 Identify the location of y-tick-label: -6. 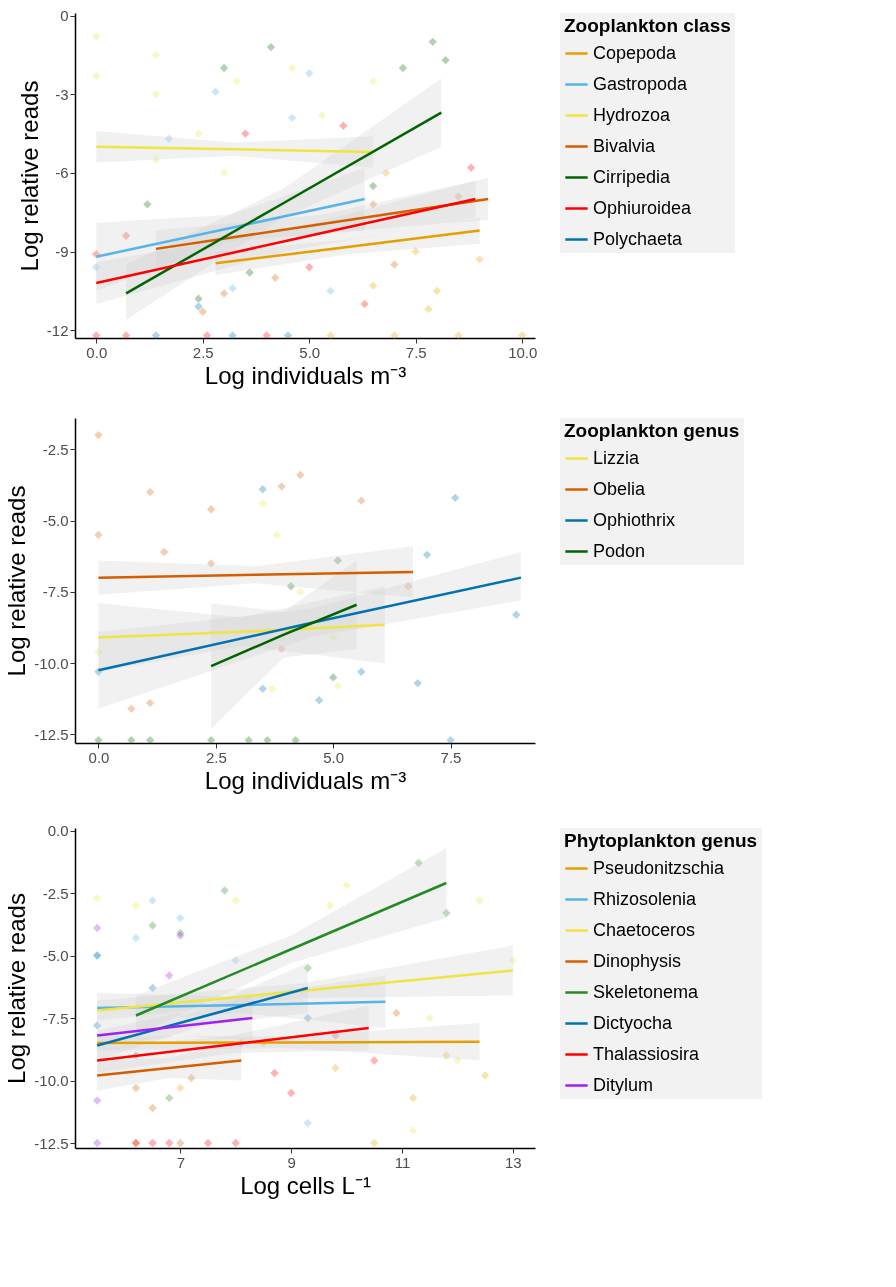
(62, 173).